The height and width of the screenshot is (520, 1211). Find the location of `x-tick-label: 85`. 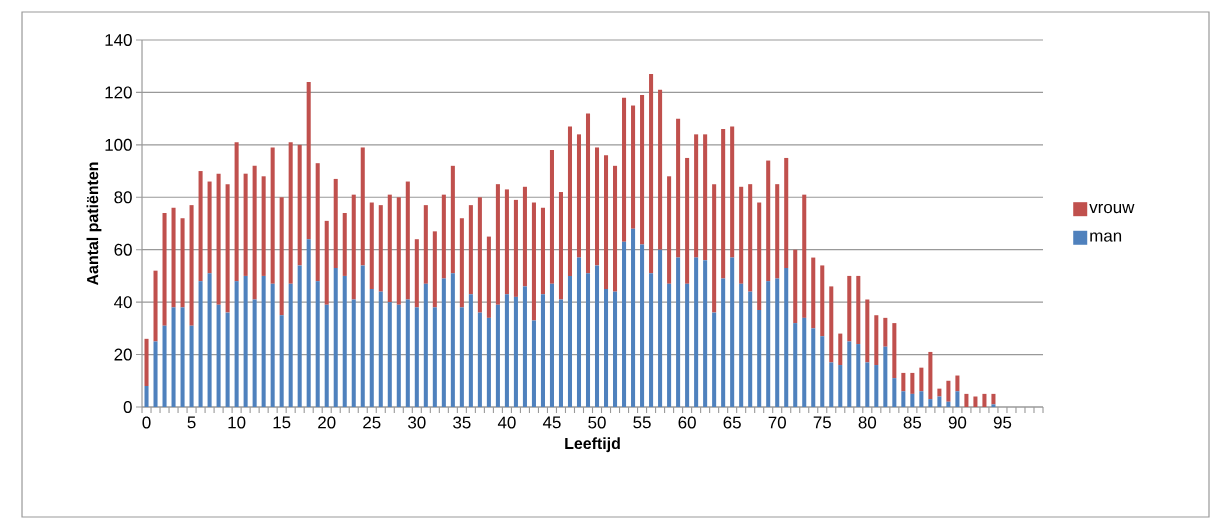

x-tick-label: 85 is located at coordinates (912, 422).